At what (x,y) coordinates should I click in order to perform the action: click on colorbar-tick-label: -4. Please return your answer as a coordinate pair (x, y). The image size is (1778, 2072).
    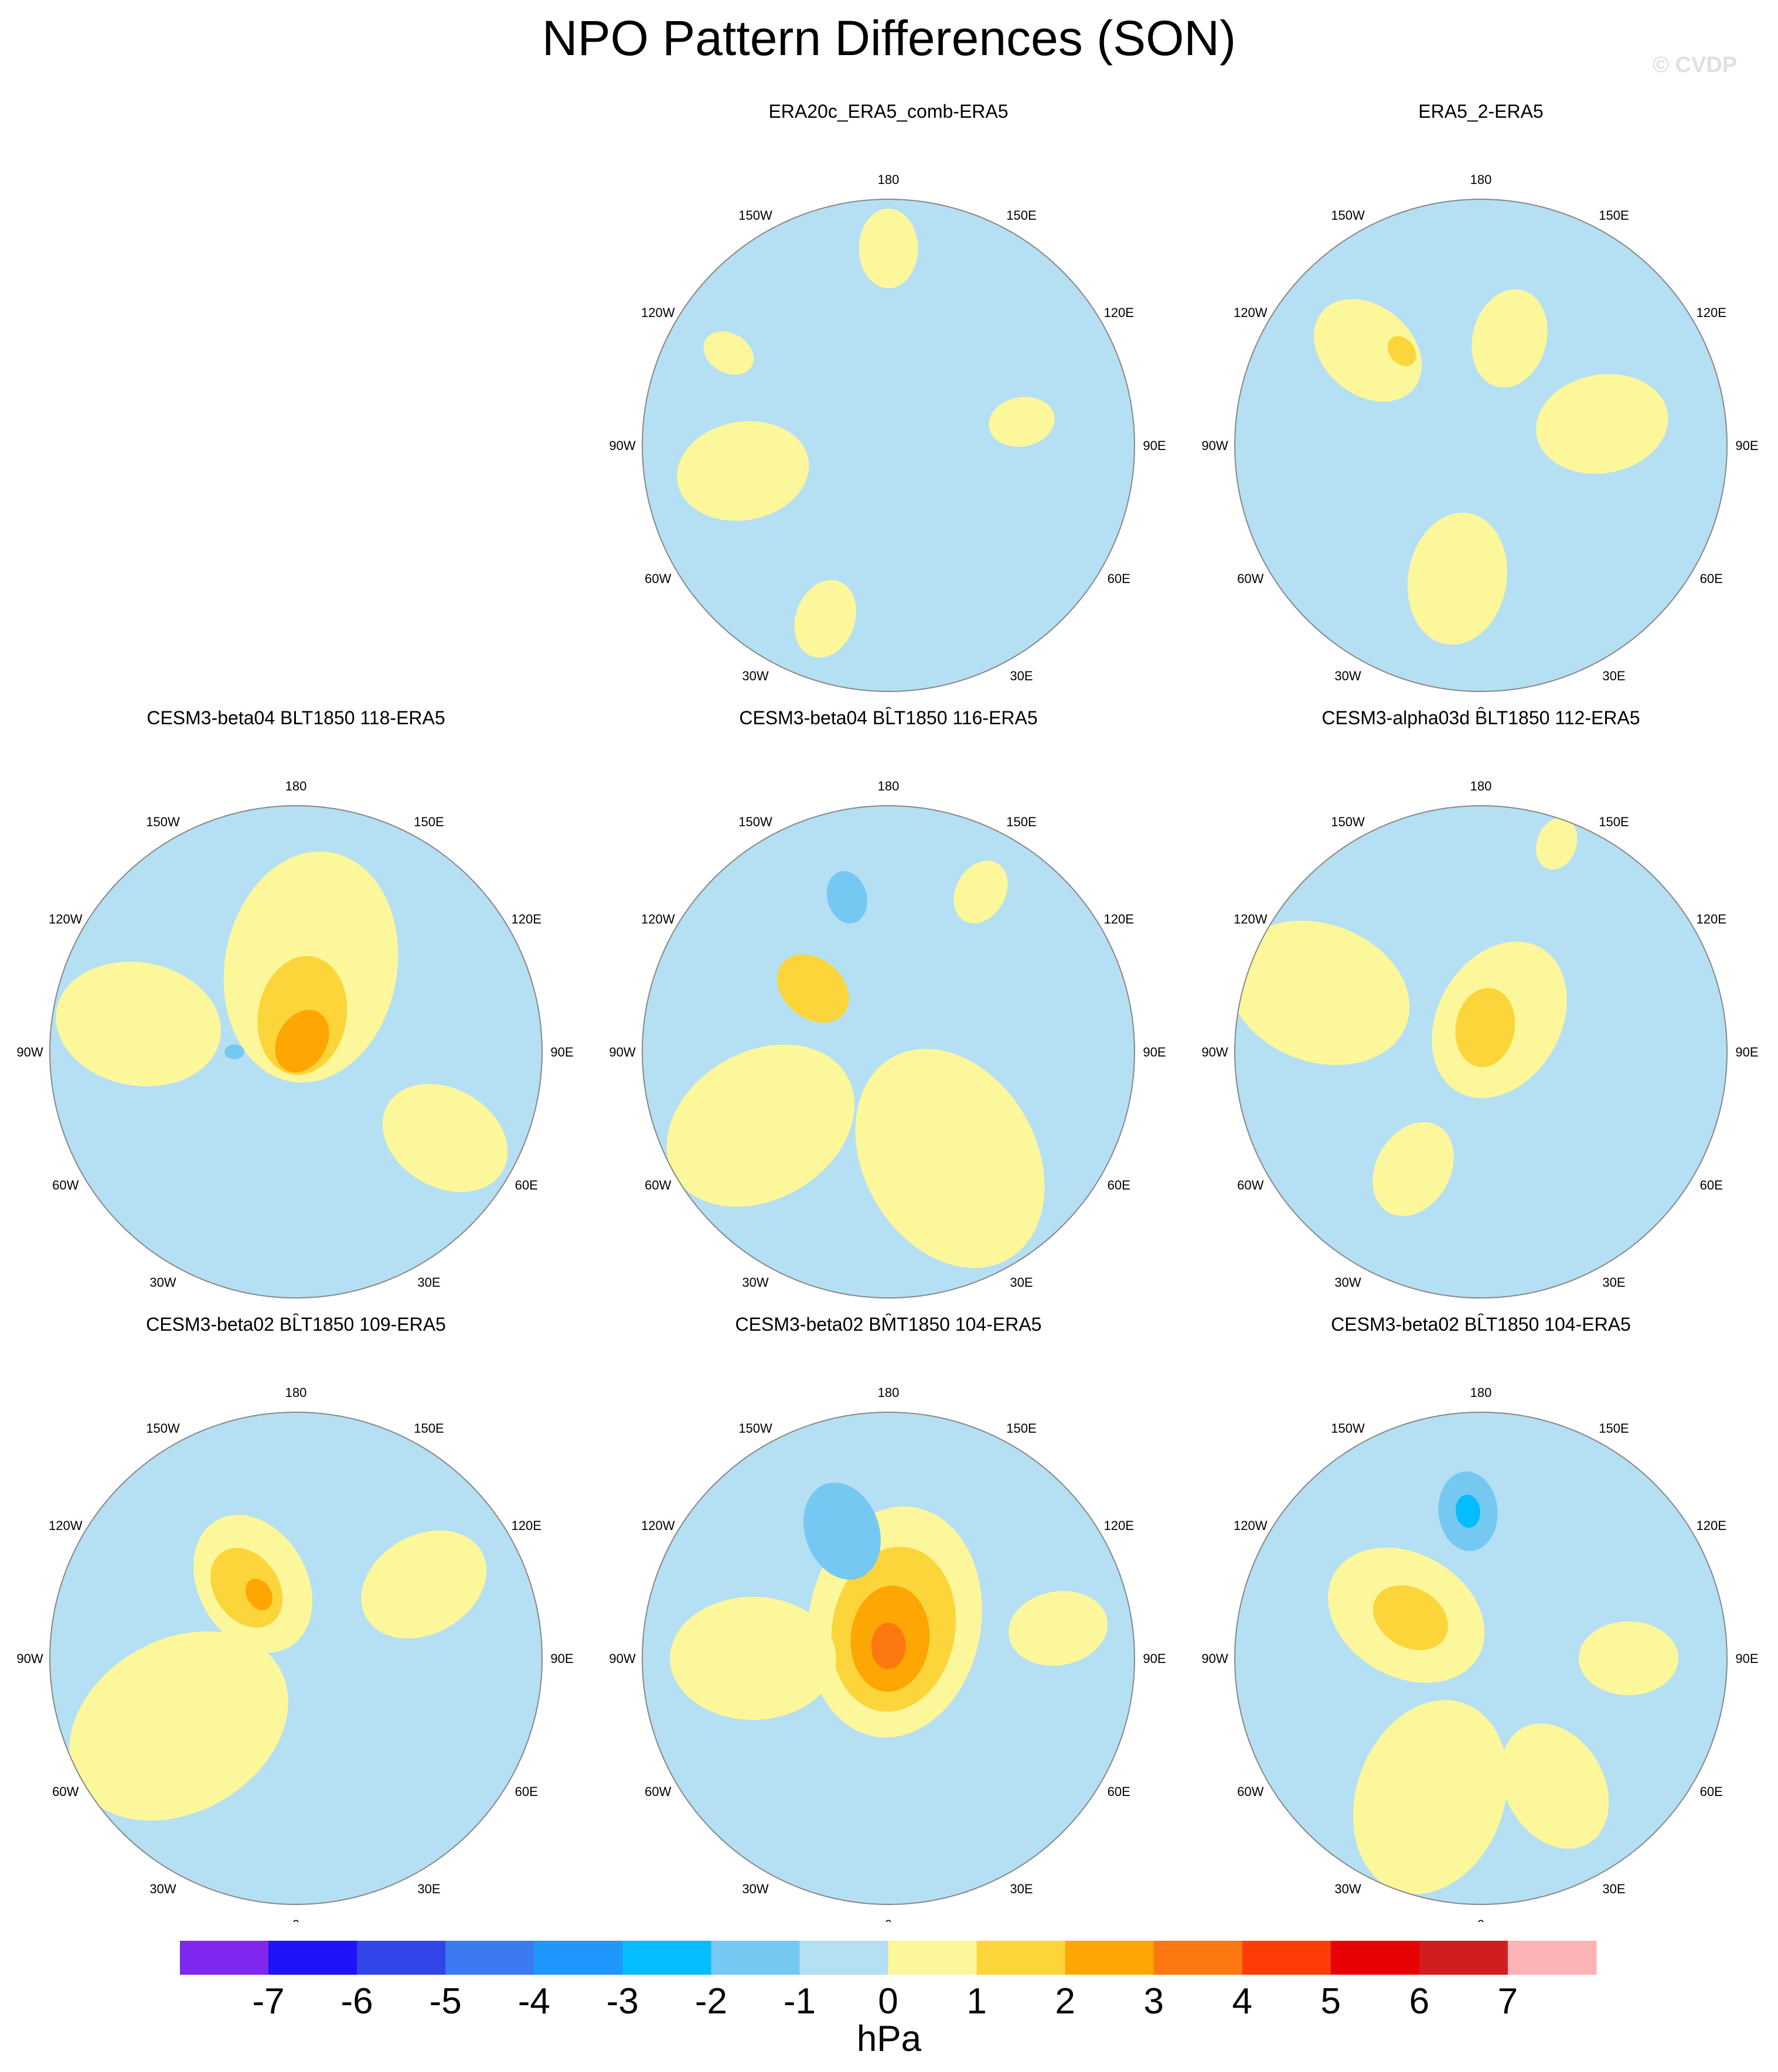
    Looking at the image, I should click on (534, 2001).